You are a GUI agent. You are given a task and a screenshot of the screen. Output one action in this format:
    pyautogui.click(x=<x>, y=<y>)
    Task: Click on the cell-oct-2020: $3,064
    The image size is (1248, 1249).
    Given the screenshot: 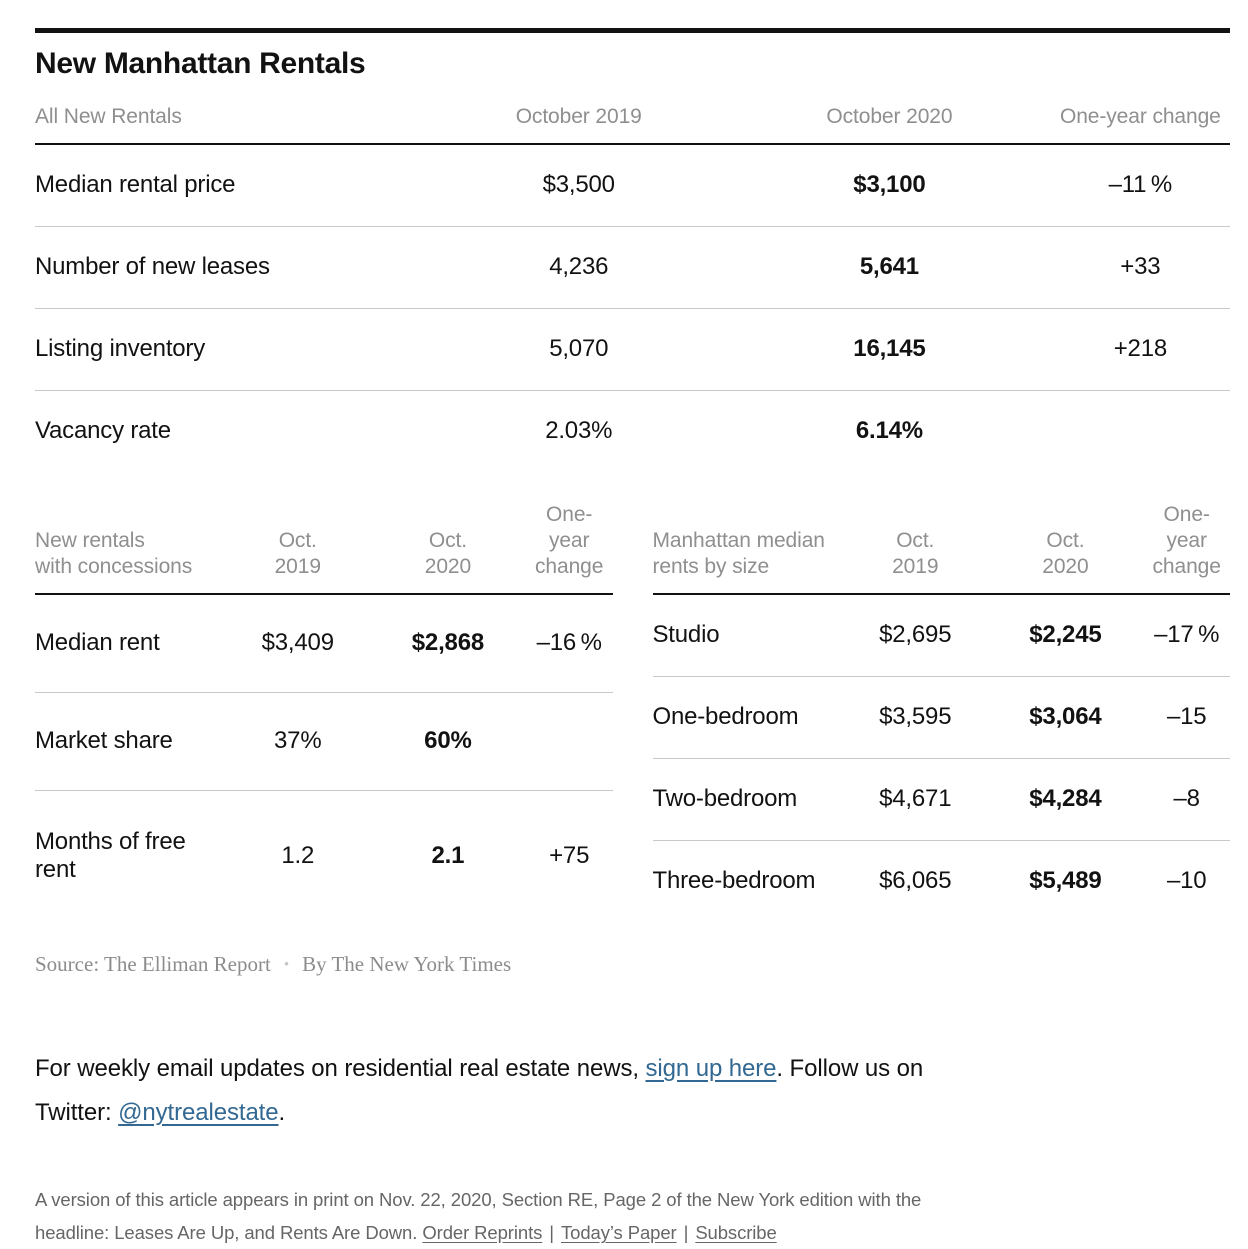 What is the action you would take?
    pyautogui.click(x=1065, y=717)
    